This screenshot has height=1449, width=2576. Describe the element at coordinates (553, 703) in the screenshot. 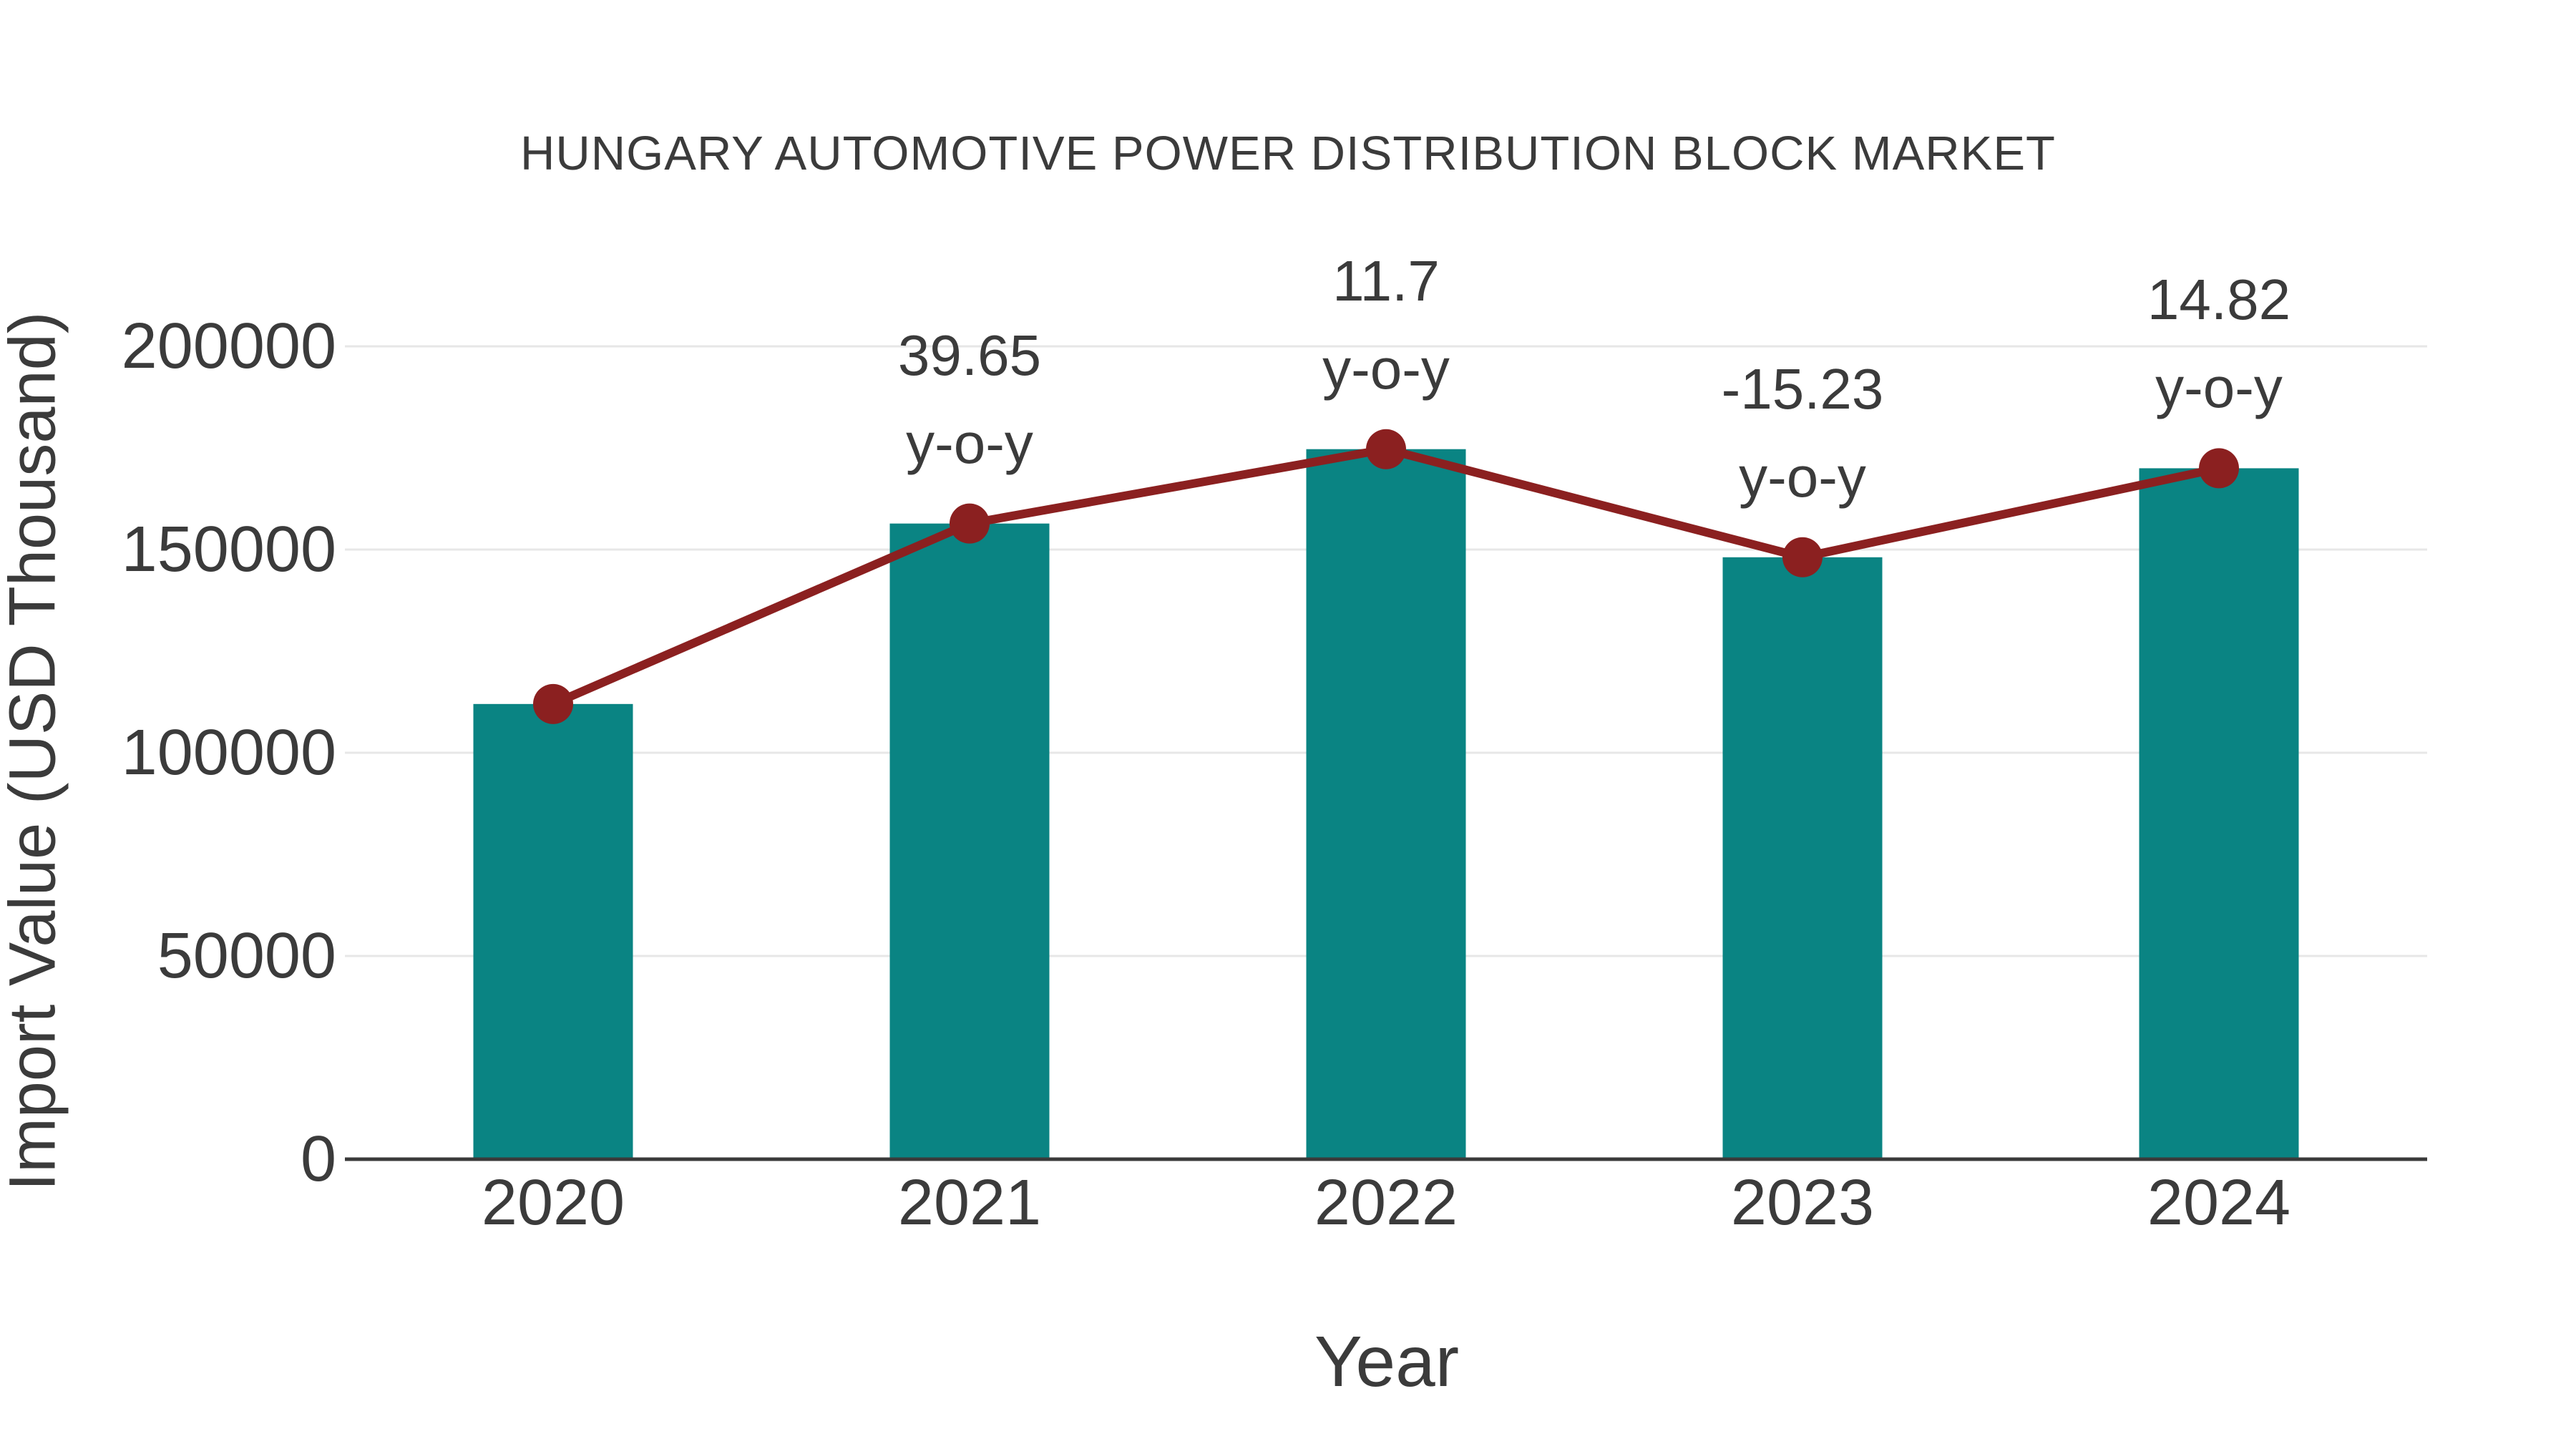

I see `marker-2020` at that location.